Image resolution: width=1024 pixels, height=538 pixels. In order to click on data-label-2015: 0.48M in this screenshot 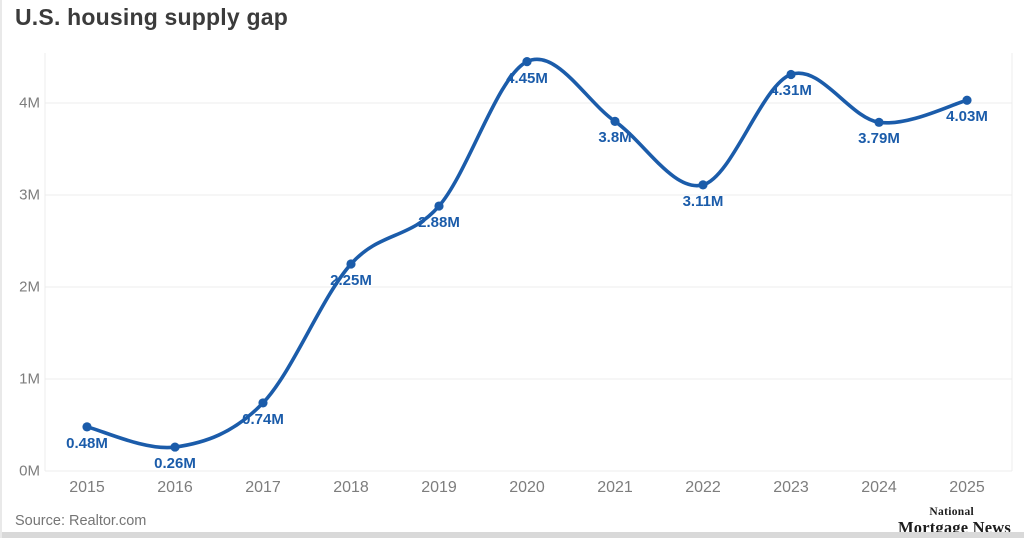, I will do `click(87, 443)`.